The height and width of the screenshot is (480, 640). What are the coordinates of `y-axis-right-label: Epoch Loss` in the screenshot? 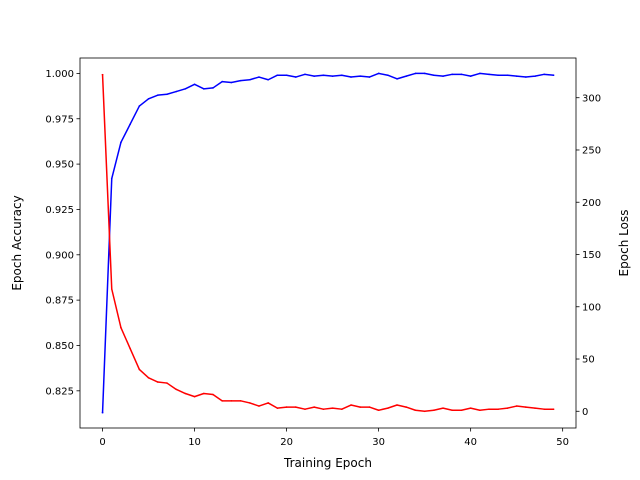 It's located at (624, 243).